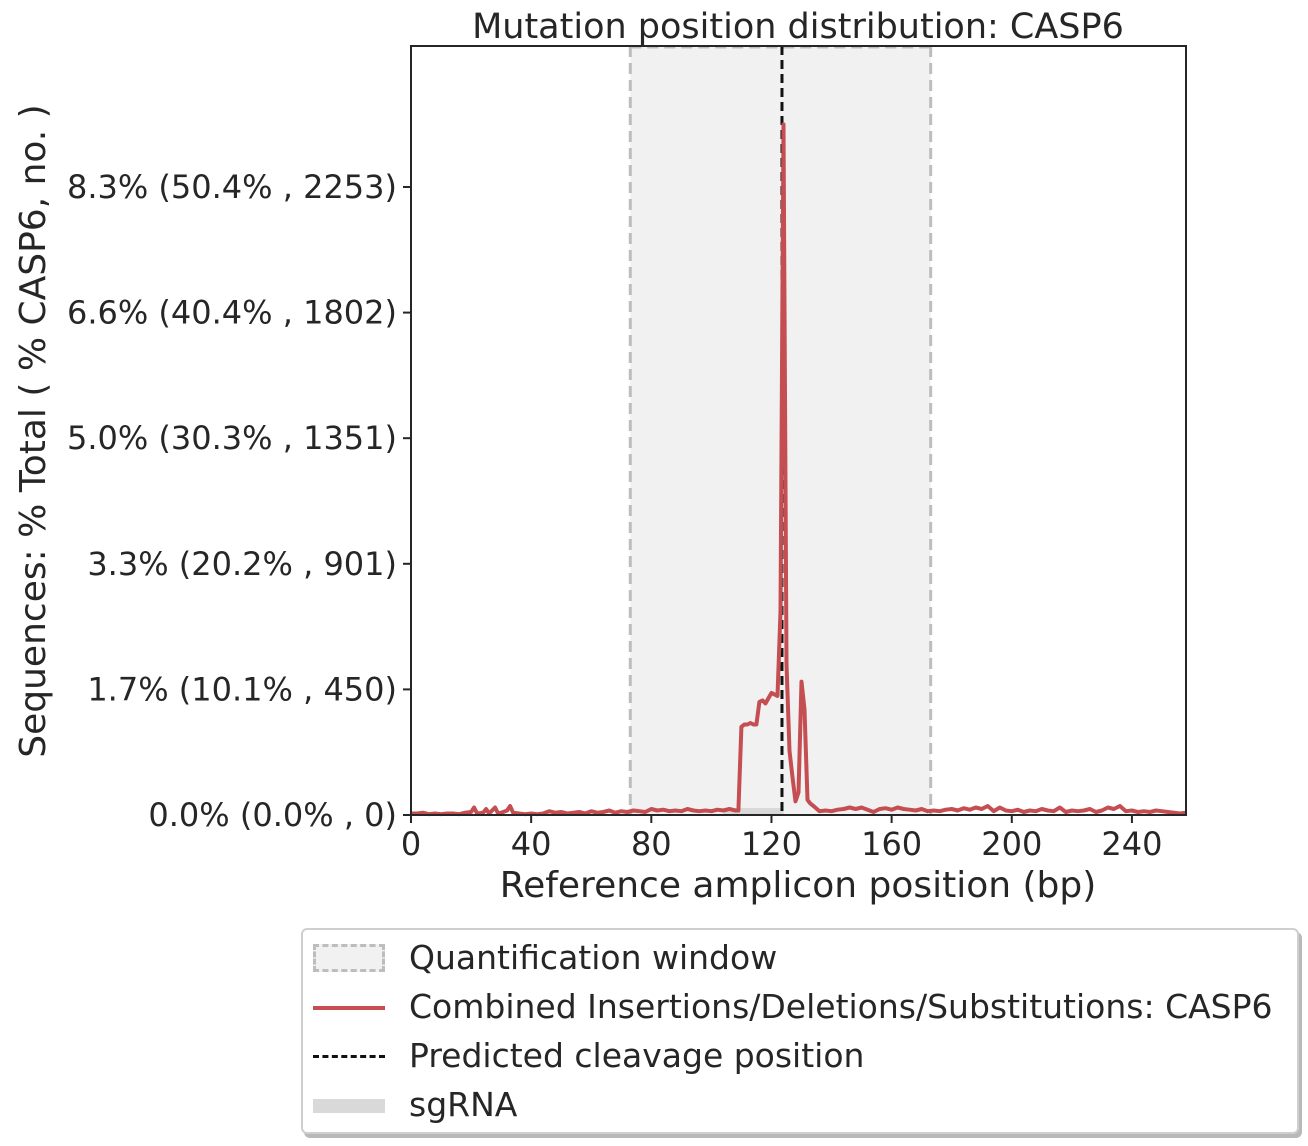 The height and width of the screenshot is (1146, 1308). What do you see at coordinates (651, 844) in the screenshot?
I see `x-tick-label: 80` at bounding box center [651, 844].